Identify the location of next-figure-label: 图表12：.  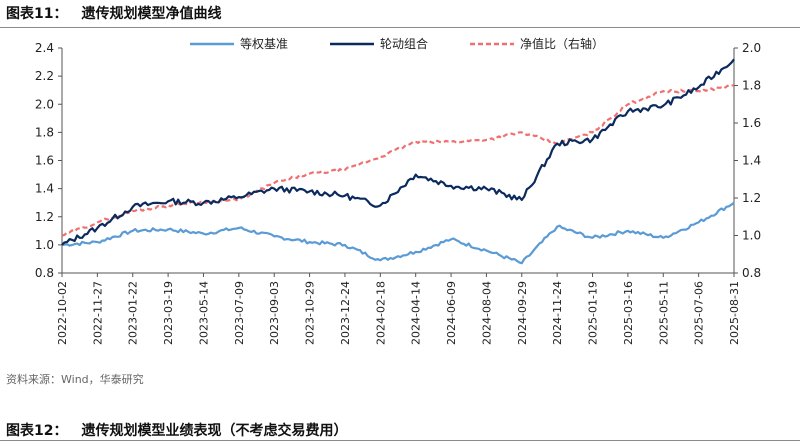
(37, 431).